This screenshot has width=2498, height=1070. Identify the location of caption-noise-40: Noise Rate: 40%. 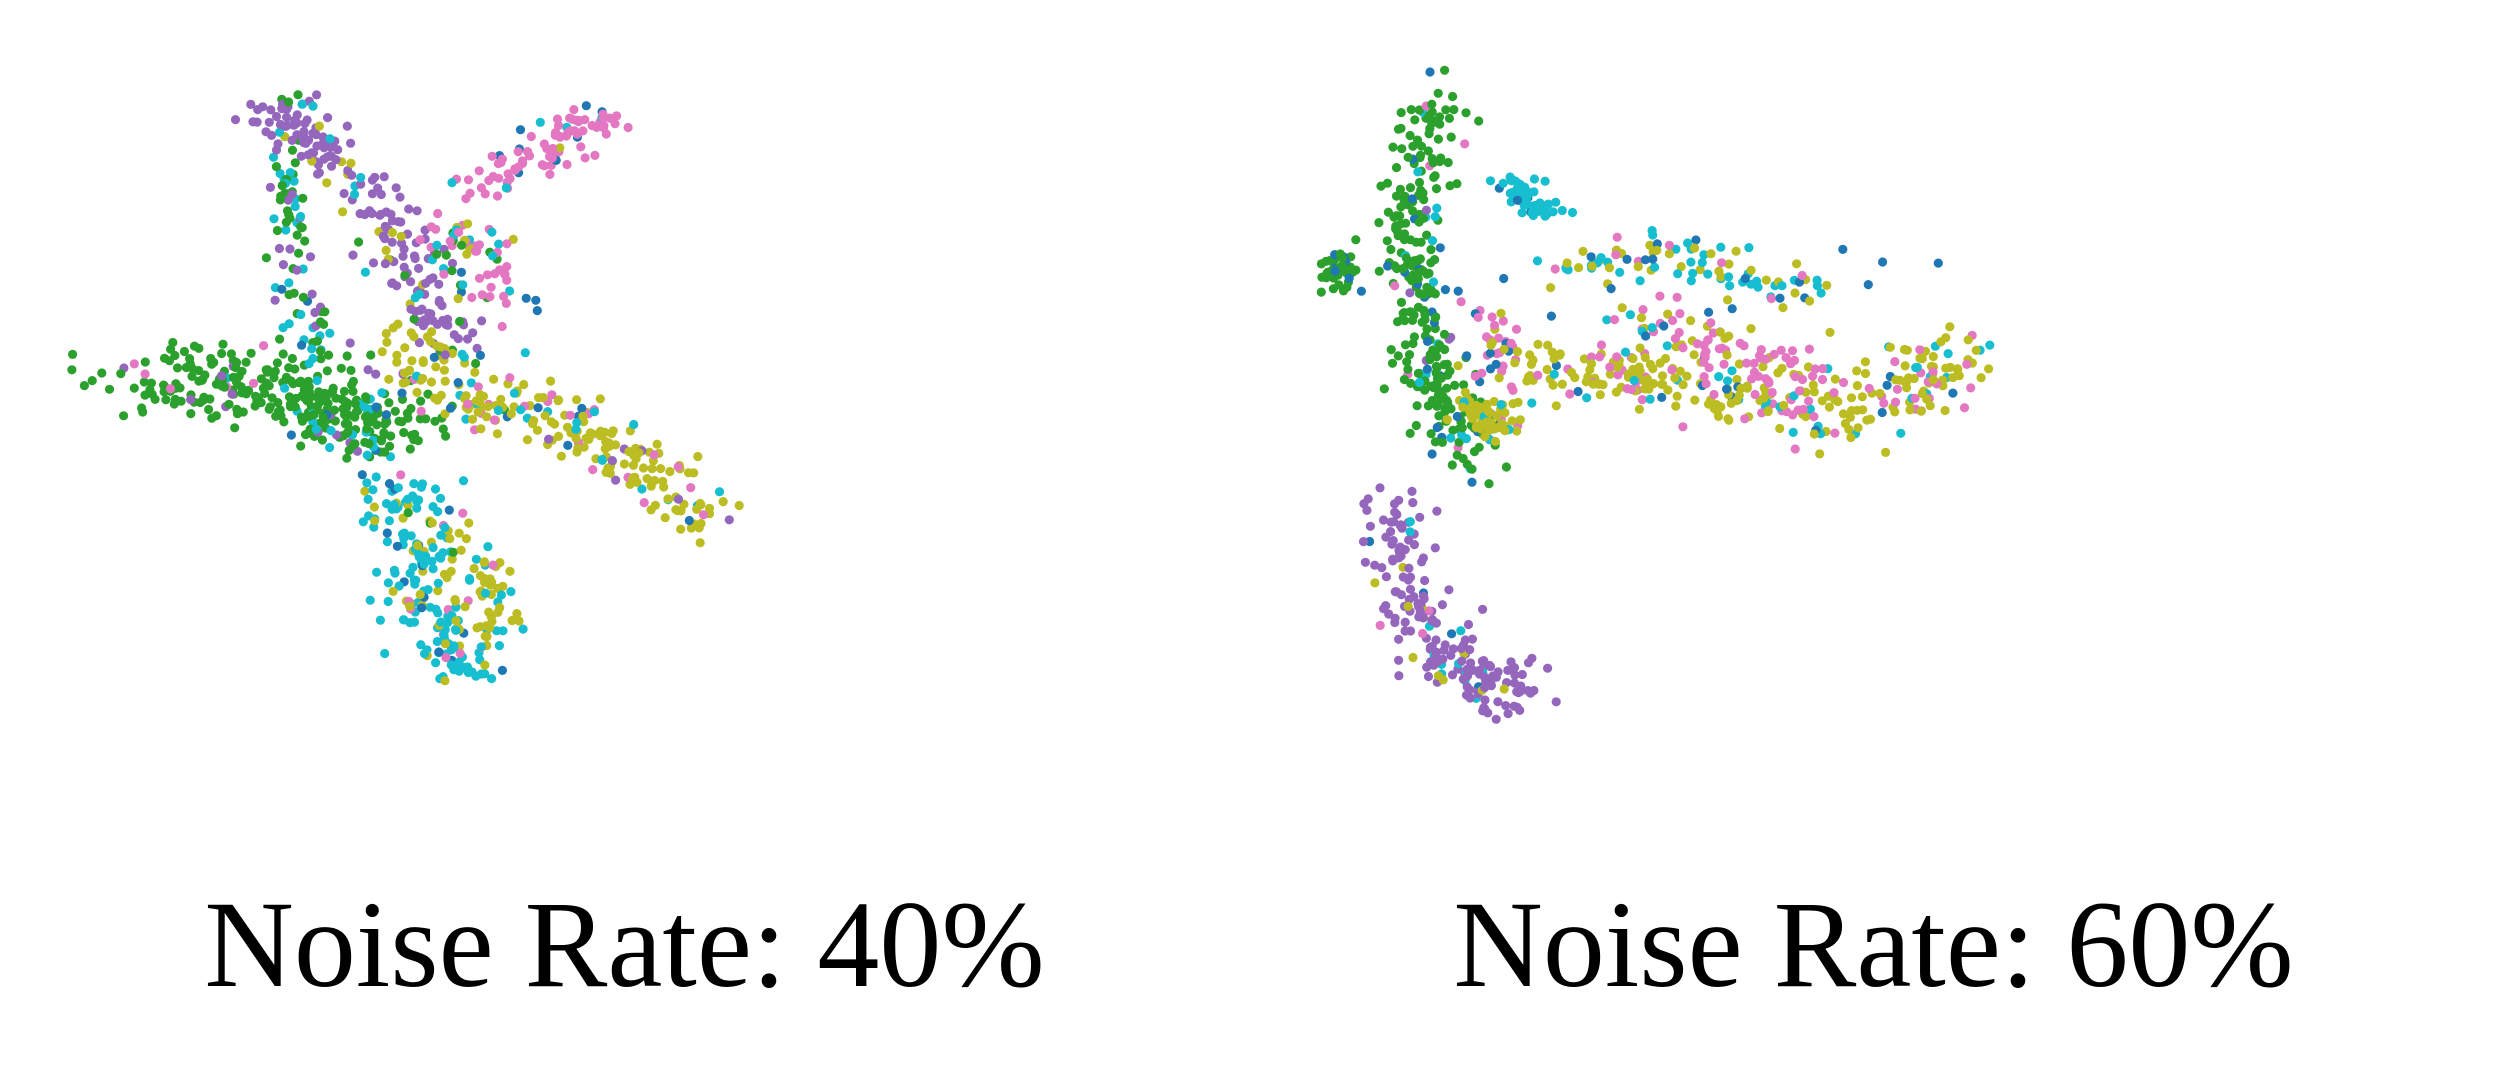
(624, 944).